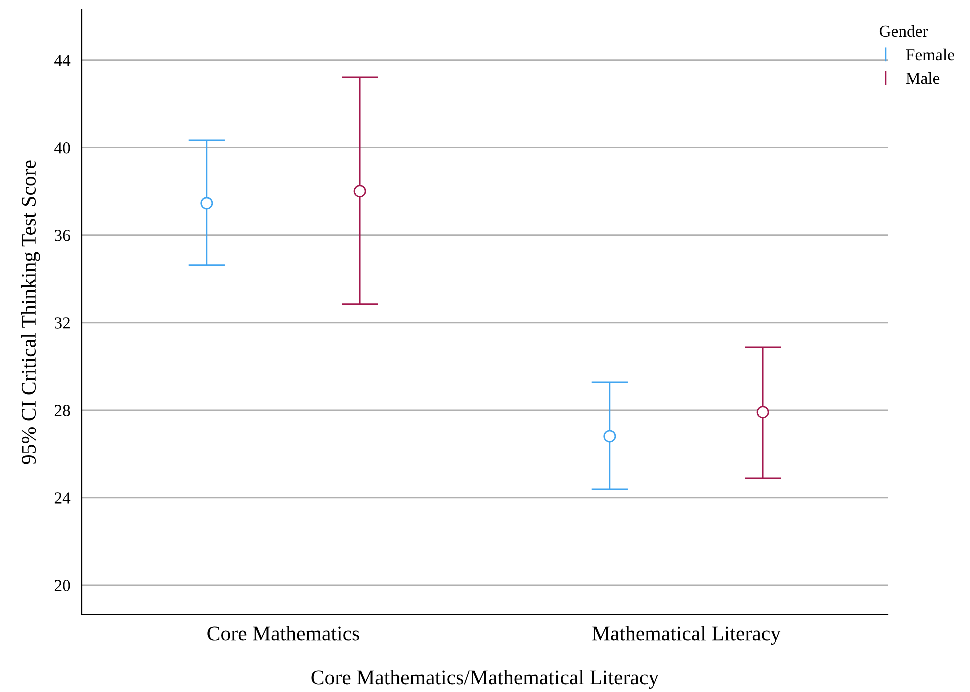  I want to click on y-tick-label: 28, so click(62, 410).